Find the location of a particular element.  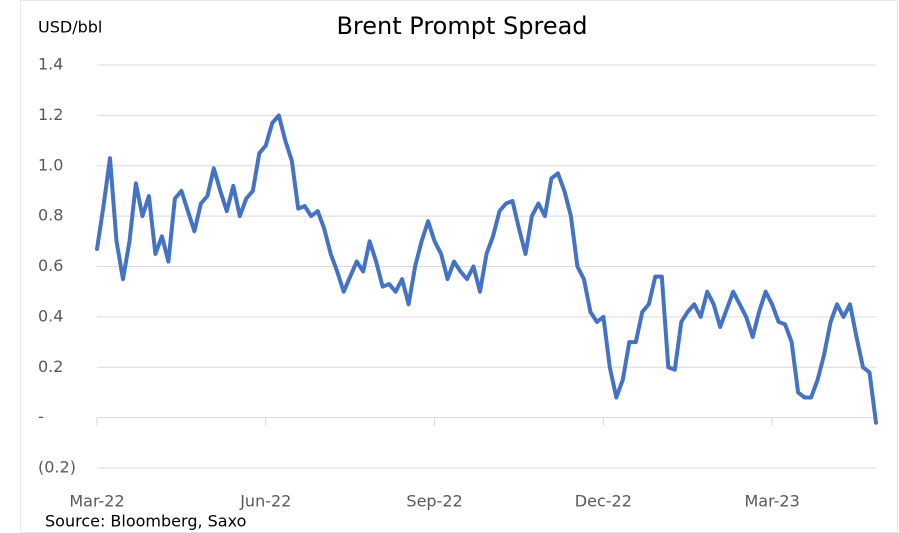

y-tick-label: 0.4 is located at coordinates (50, 315).